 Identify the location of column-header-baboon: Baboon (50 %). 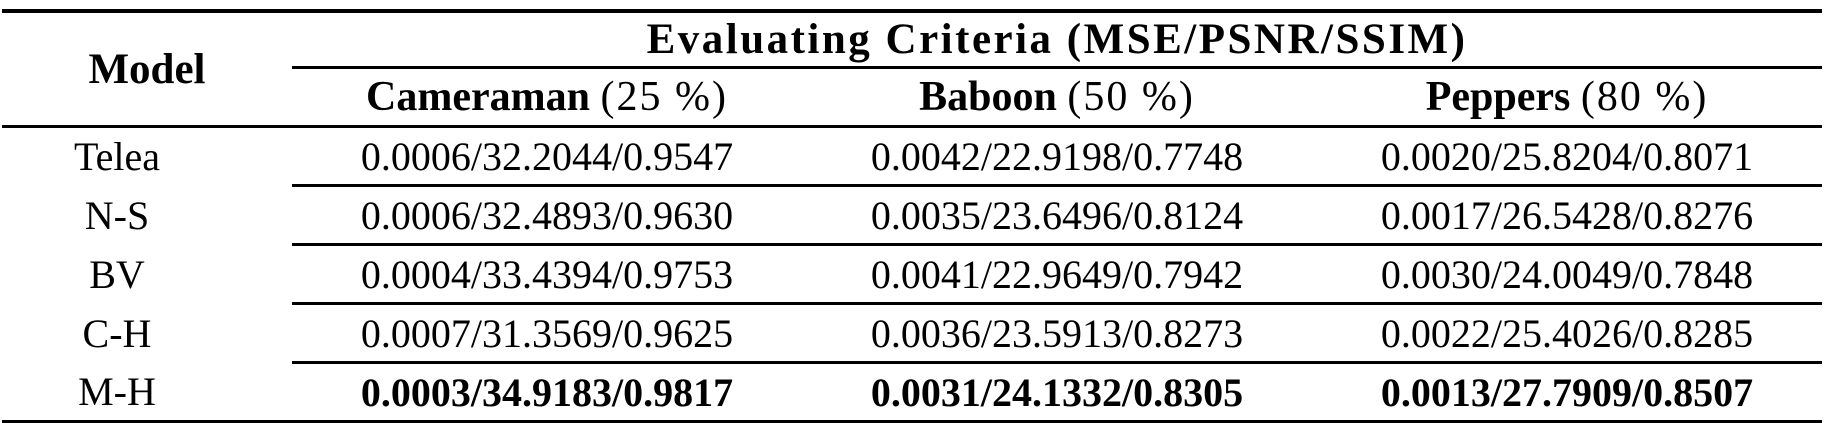
(1057, 97).